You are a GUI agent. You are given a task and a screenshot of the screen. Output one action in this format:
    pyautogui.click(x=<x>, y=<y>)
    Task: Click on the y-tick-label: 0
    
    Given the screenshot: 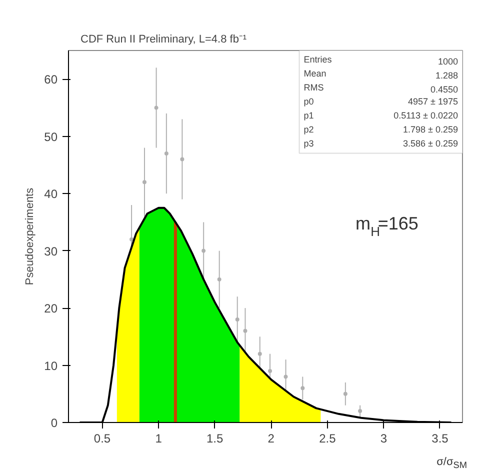 What is the action you would take?
    pyautogui.click(x=54, y=423)
    